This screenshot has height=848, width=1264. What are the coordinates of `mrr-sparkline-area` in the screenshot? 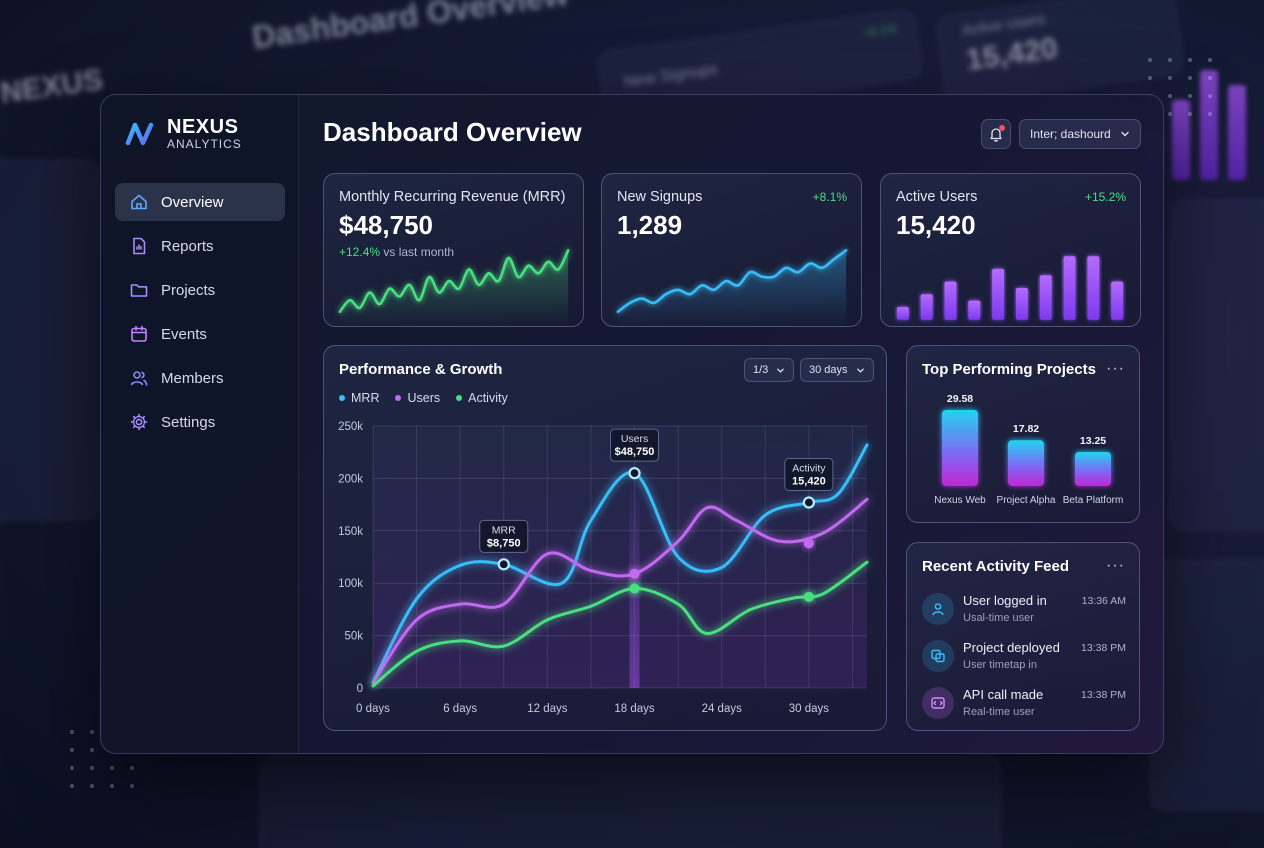 It's located at (454, 288).